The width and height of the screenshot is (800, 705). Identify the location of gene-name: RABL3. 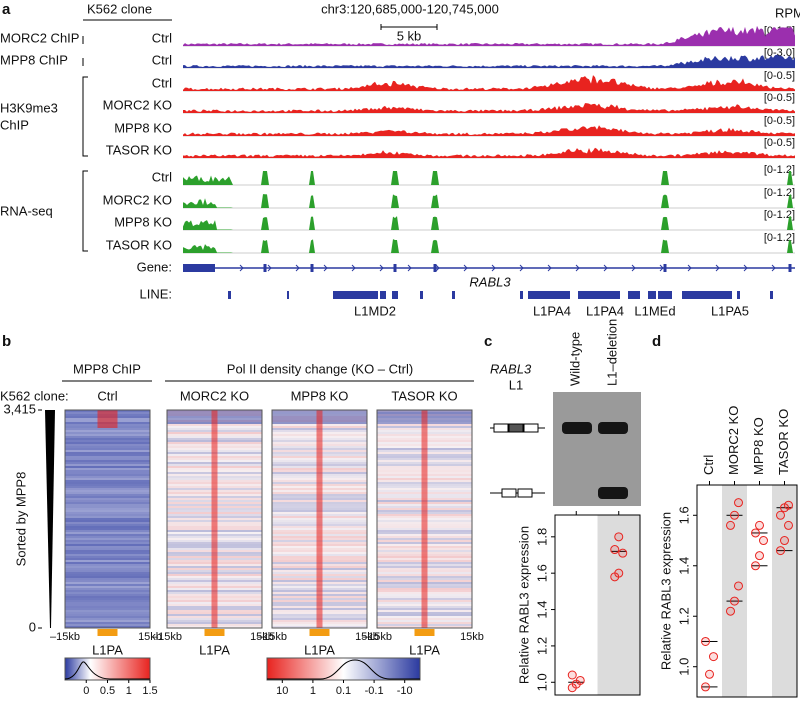
(511, 368).